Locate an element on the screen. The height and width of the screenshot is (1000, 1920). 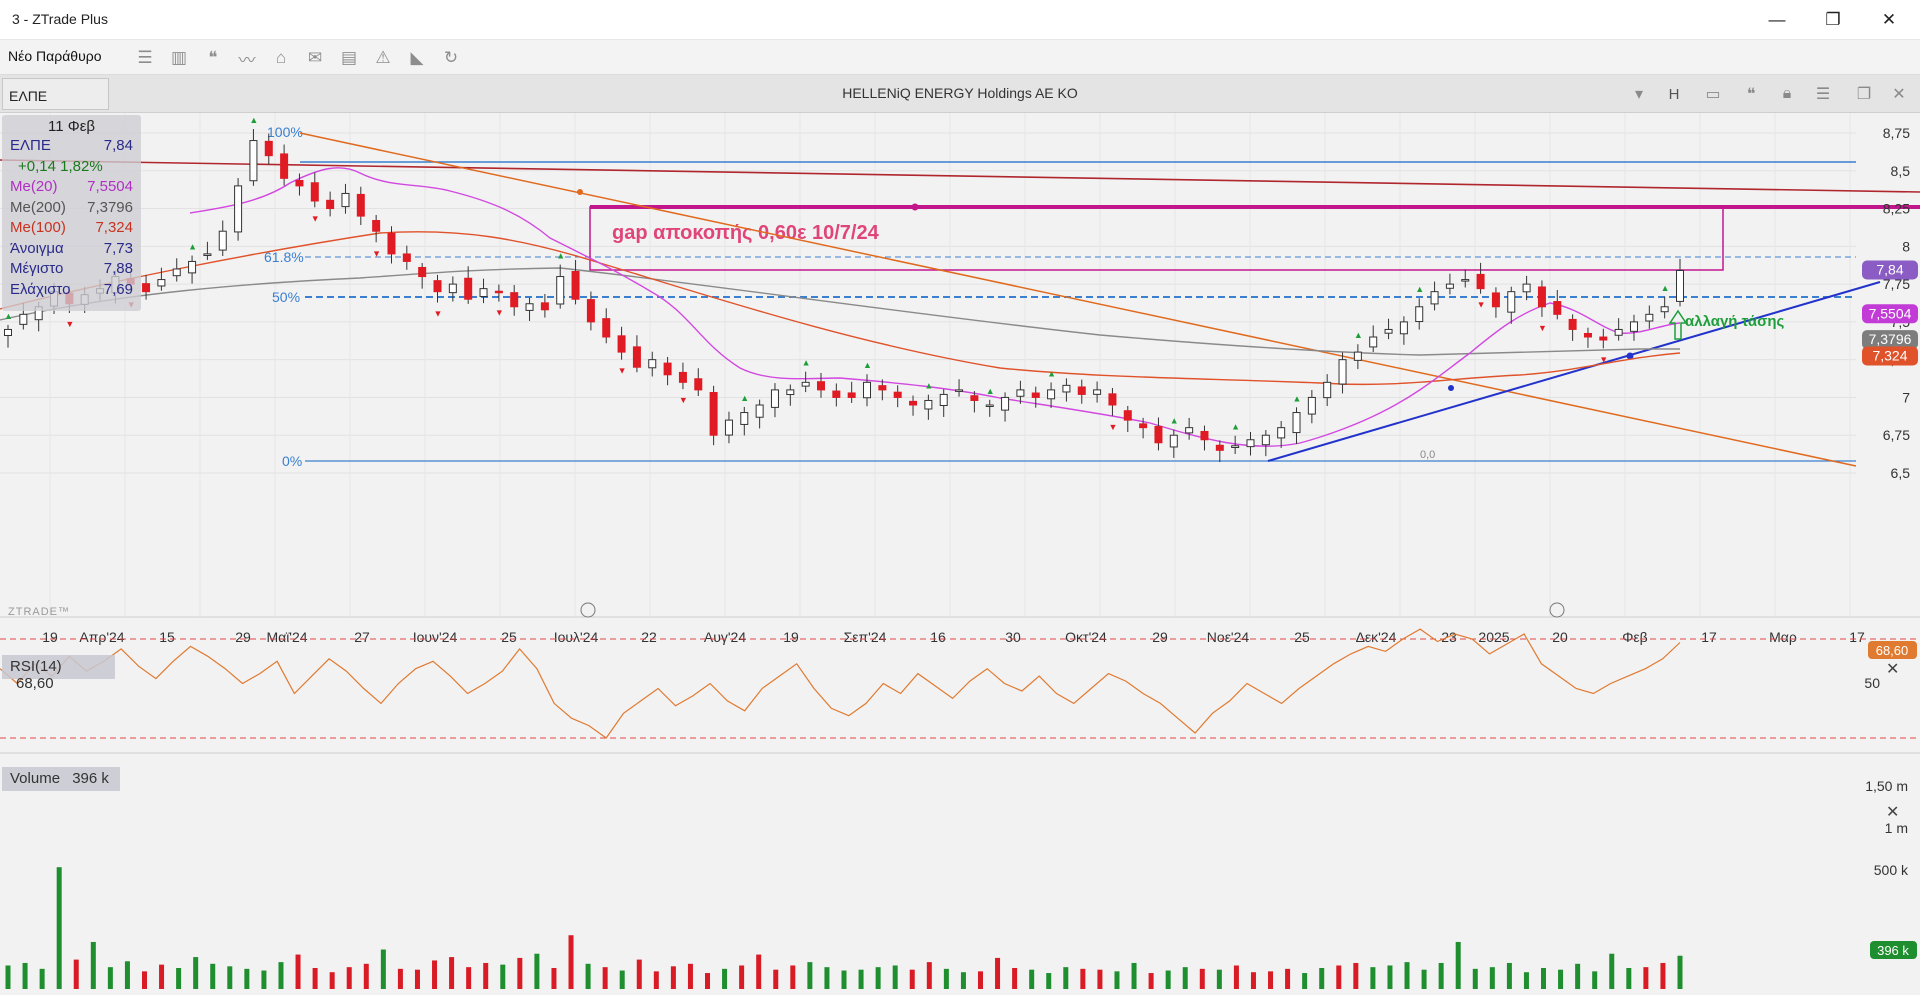
fib-label: 100% is located at coordinates (285, 132).